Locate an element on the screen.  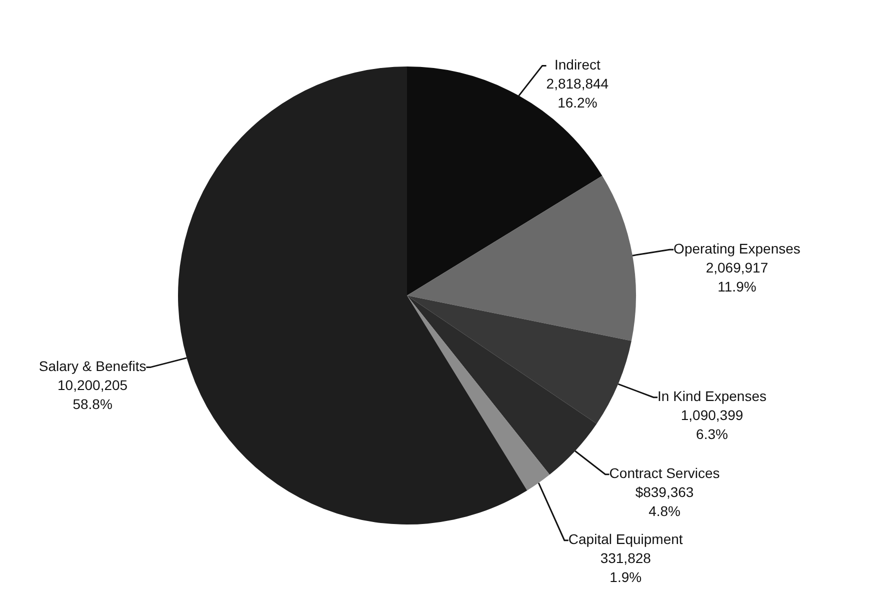
data-label: 2,818,844 16.2% is located at coordinates (577, 93).